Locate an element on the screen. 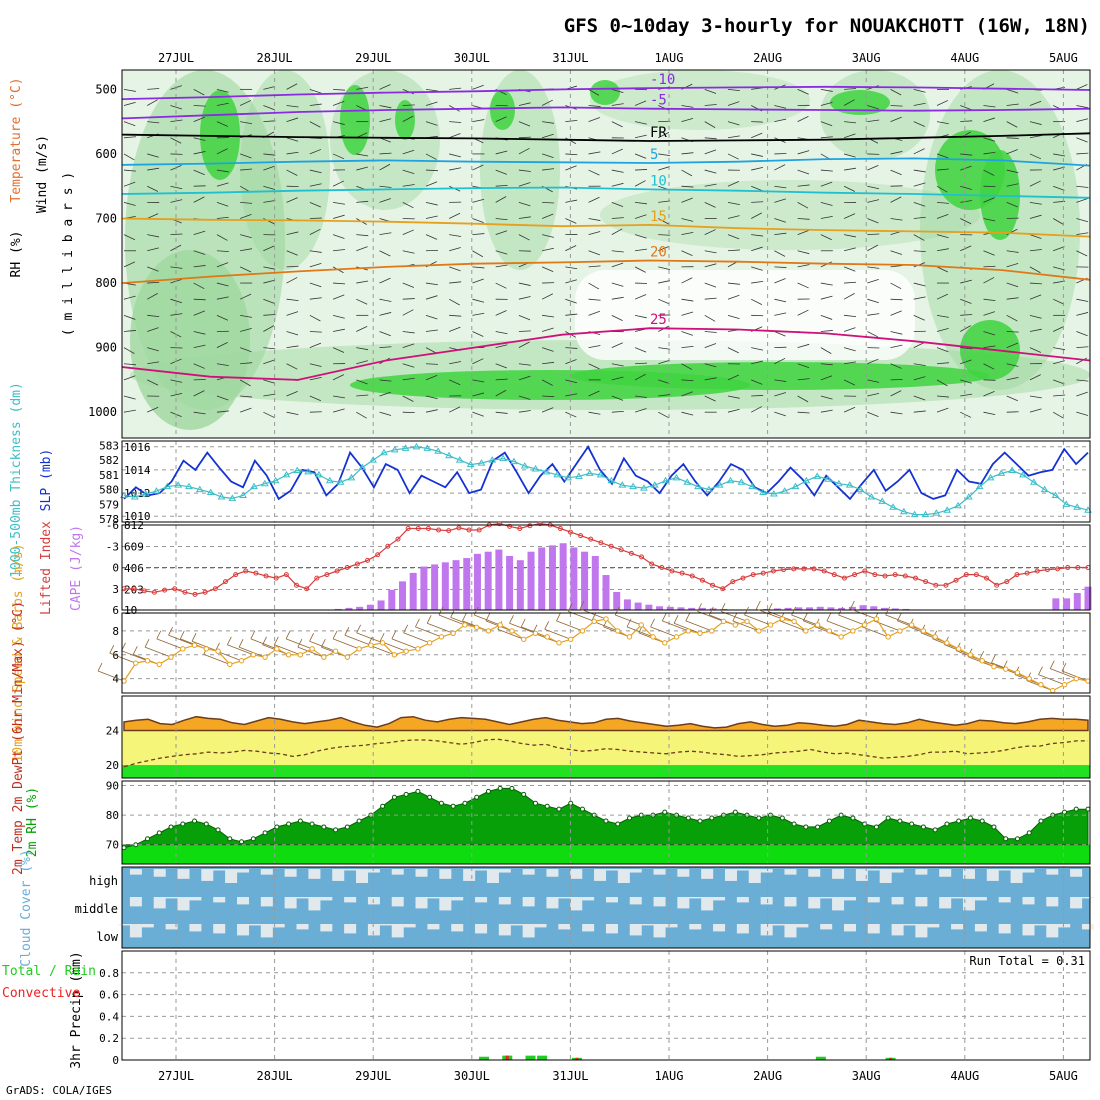  rh-base-band is located at coordinates (606, 854).